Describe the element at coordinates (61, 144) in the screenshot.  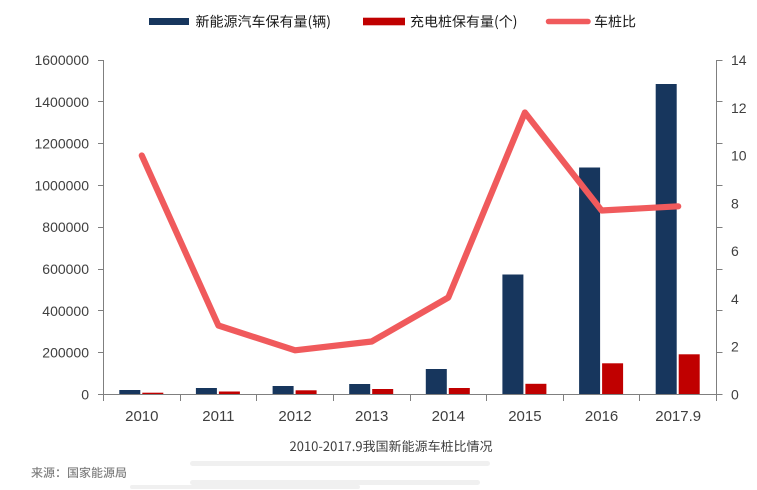
I see `svg-text: 1200000` at that location.